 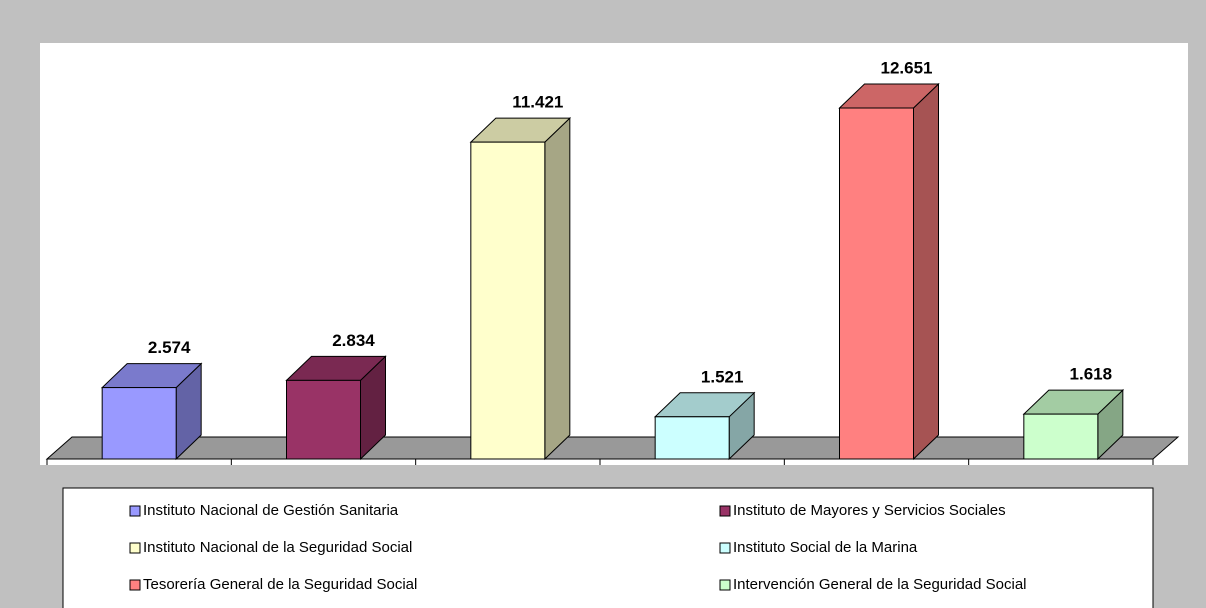 I want to click on value-label: 1.521, so click(x=722, y=376).